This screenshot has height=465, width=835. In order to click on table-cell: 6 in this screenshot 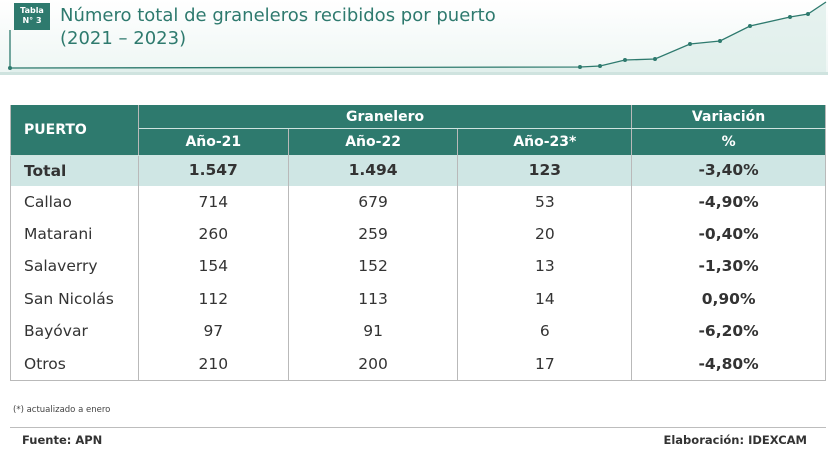, I will do `click(545, 331)`.